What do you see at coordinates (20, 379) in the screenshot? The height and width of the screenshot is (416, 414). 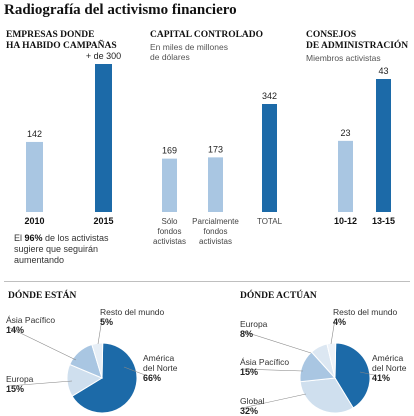 I see `pie1-slice-label: Europa` at bounding box center [20, 379].